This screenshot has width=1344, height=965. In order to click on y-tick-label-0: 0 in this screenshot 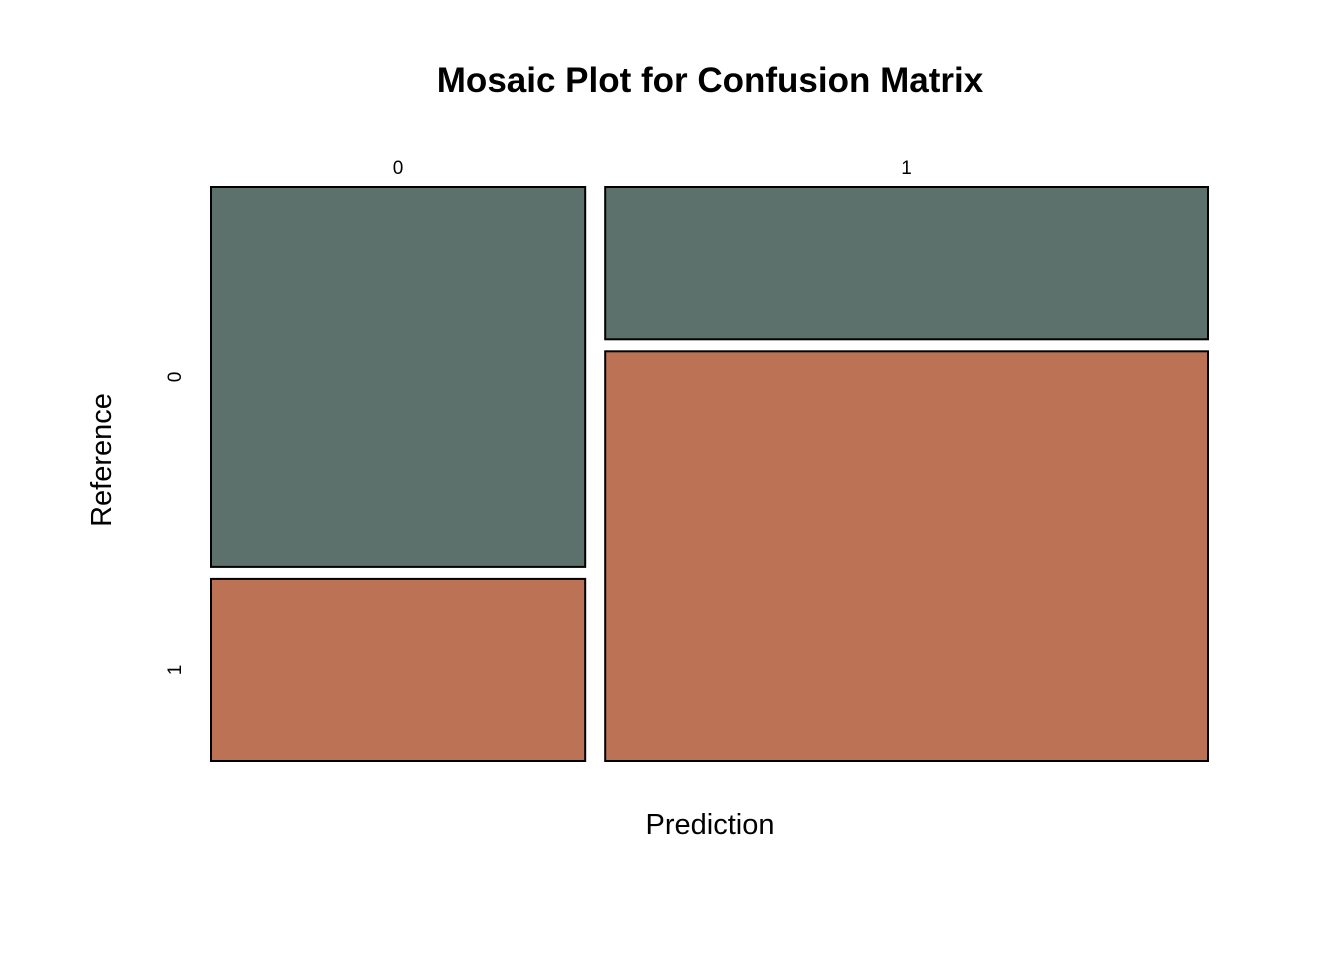, I will do `click(175, 377)`.